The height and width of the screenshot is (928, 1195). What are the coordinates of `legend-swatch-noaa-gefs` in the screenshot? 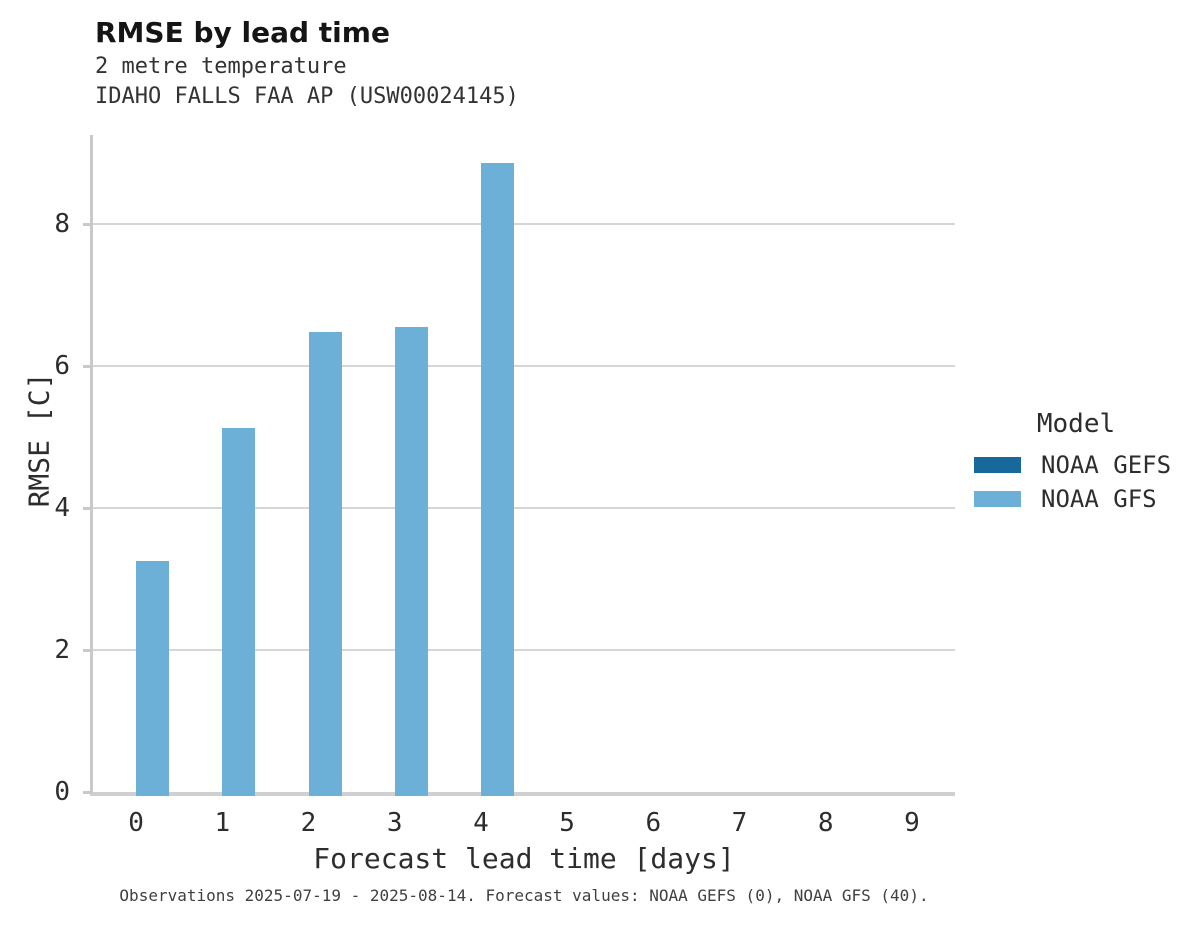 It's located at (997, 465).